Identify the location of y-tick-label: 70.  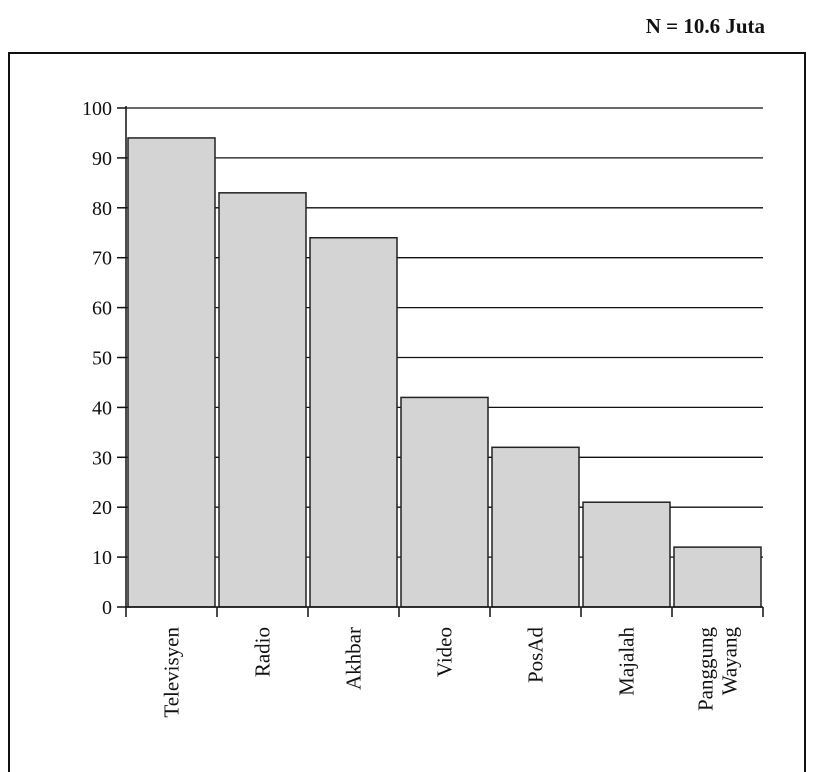
(102, 259).